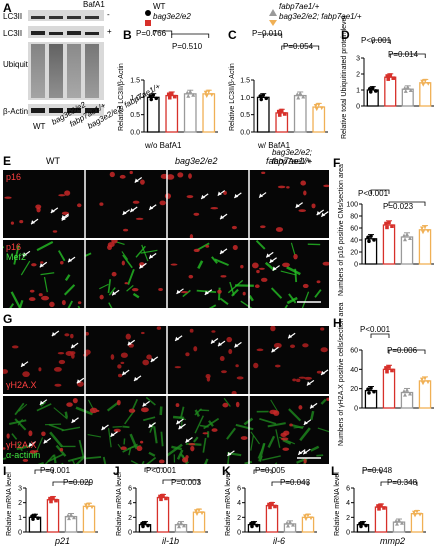 Image resolution: width=442 pixels, height=550 pixels. What do you see at coordinates (337, 163) in the screenshot?
I see `panel-f-label: F` at bounding box center [337, 163].